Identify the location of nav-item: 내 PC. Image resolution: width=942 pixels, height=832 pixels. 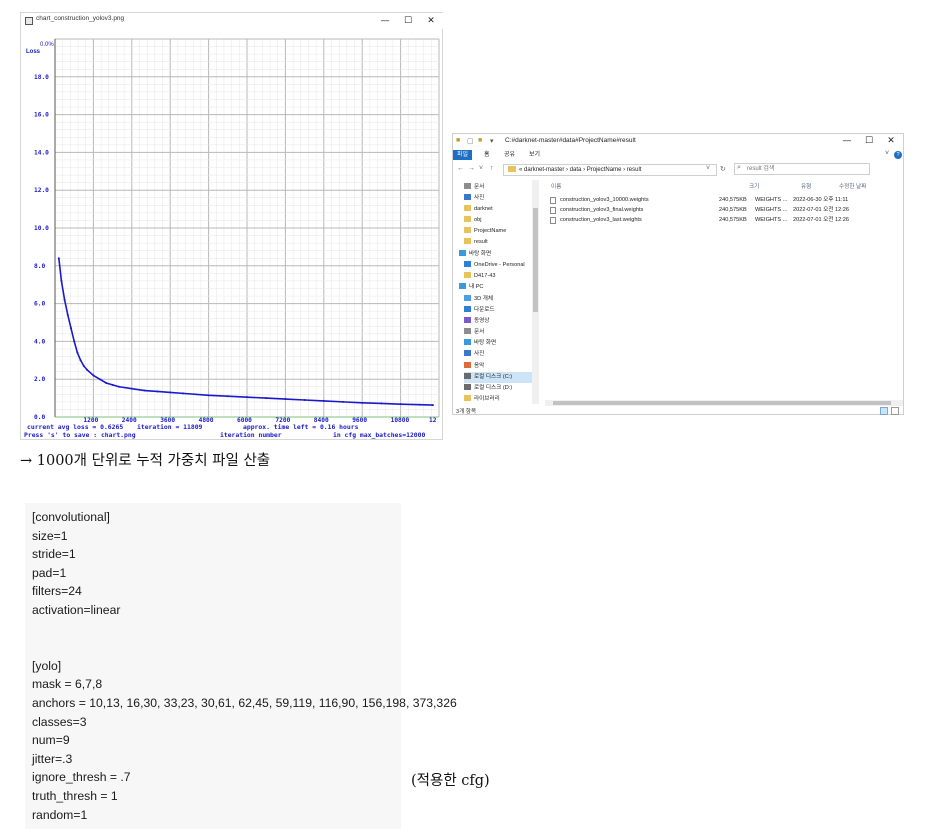
(498, 287).